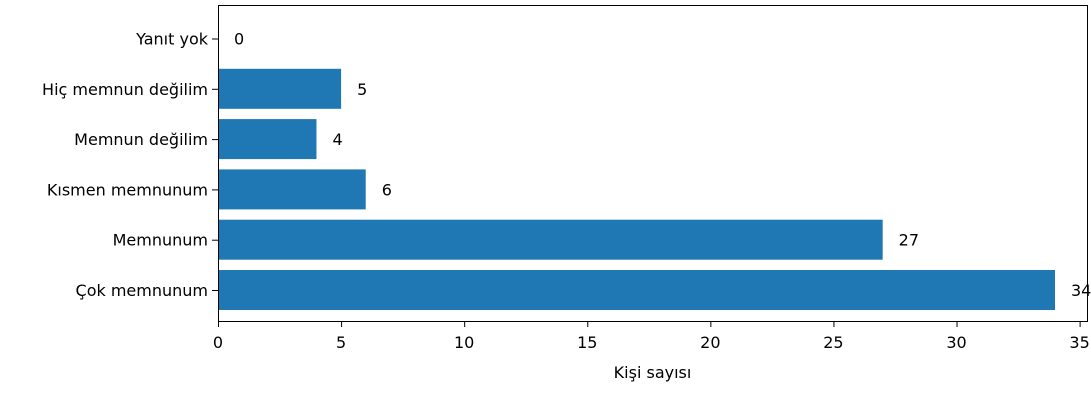 Image resolution: width=1091 pixels, height=395 pixels. Describe the element at coordinates (653, 372) in the screenshot. I see `x-axis-title: Kişi sayısı` at that location.